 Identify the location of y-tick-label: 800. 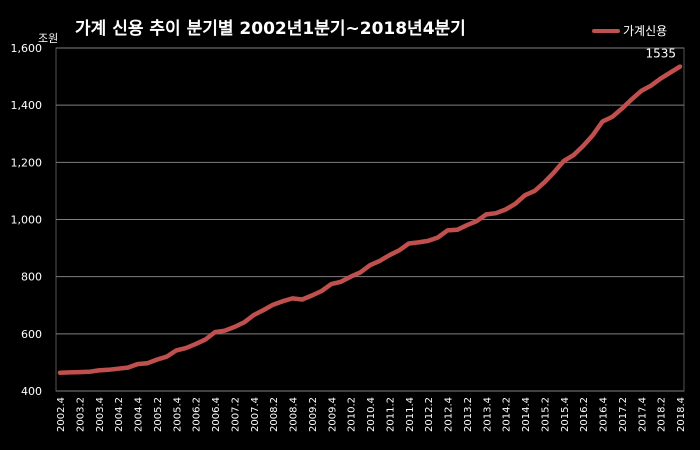
(31, 277).